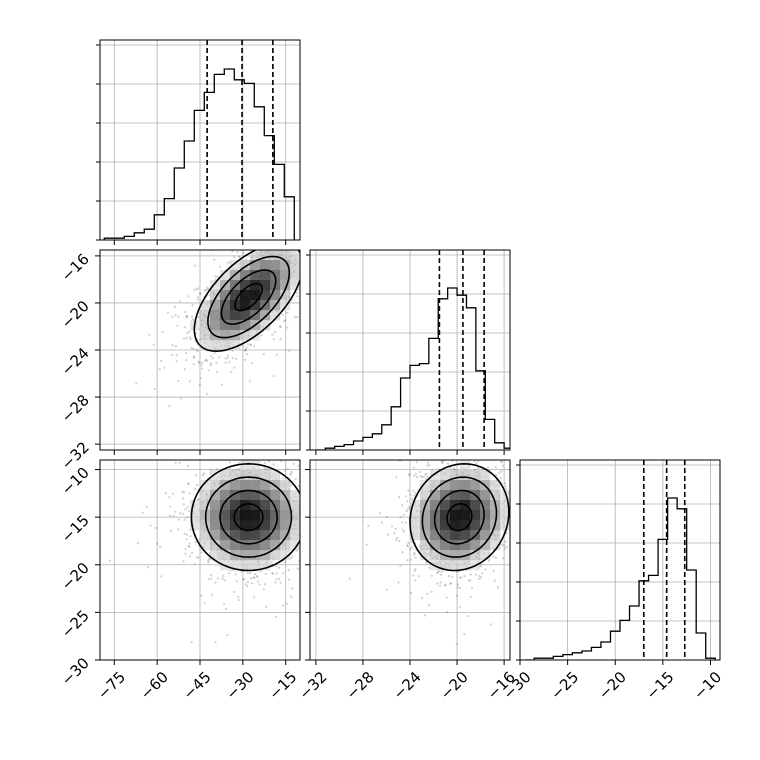 This screenshot has width=760, height=760. What do you see at coordinates (248, 297) in the screenshot?
I see `contour-line` at bounding box center [248, 297].